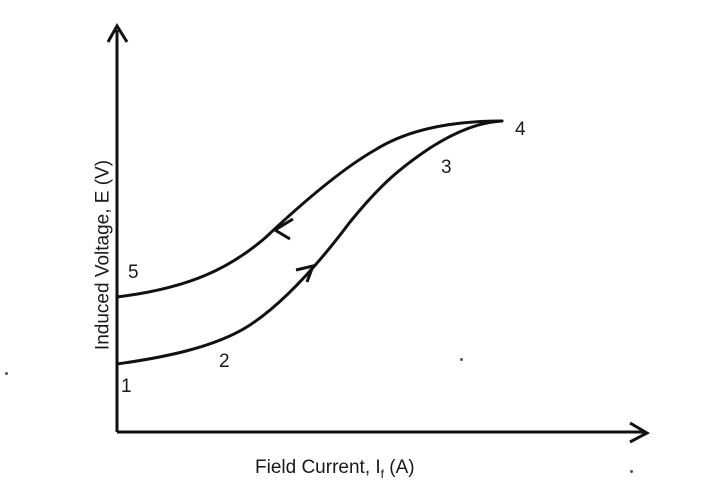 This screenshot has height=492, width=712. I want to click on increasing-direction-arrow, so click(305, 273).